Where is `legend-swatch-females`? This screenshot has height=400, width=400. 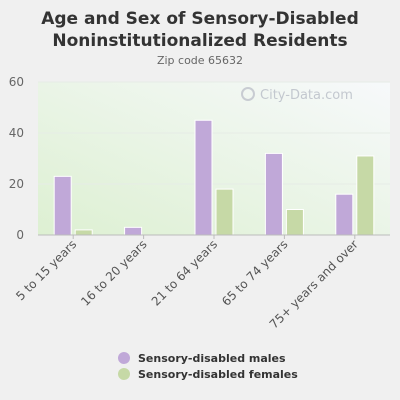 legend-swatch-females is located at coordinates (124, 374).